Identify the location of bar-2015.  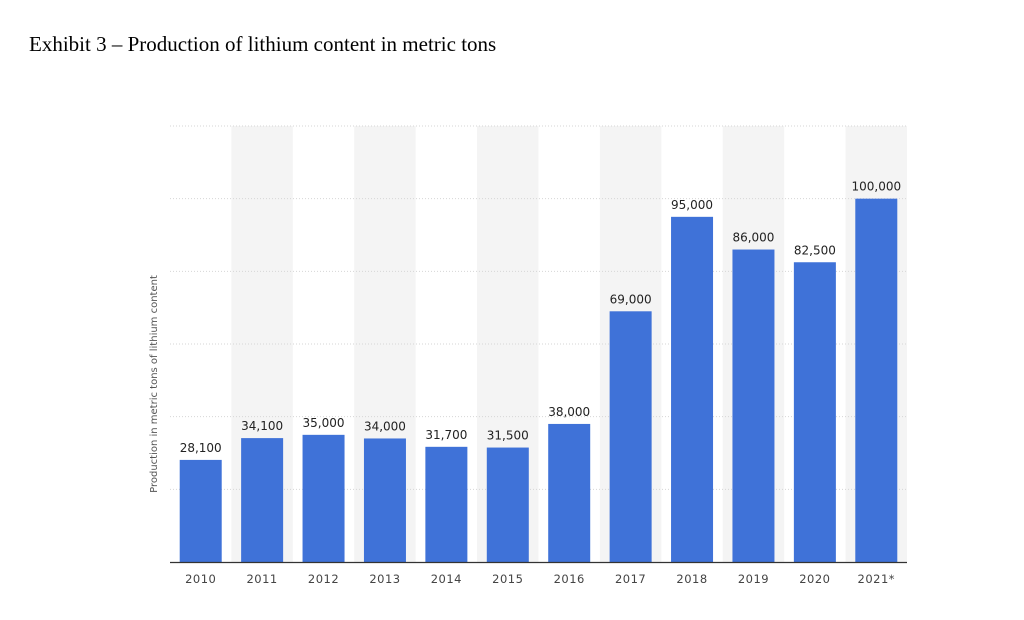
(507, 504).